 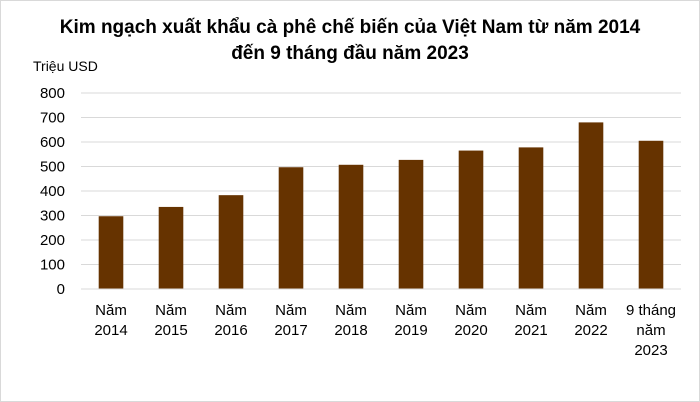 What do you see at coordinates (530, 320) in the screenshot?
I see `x-category-label: Năm 2021` at bounding box center [530, 320].